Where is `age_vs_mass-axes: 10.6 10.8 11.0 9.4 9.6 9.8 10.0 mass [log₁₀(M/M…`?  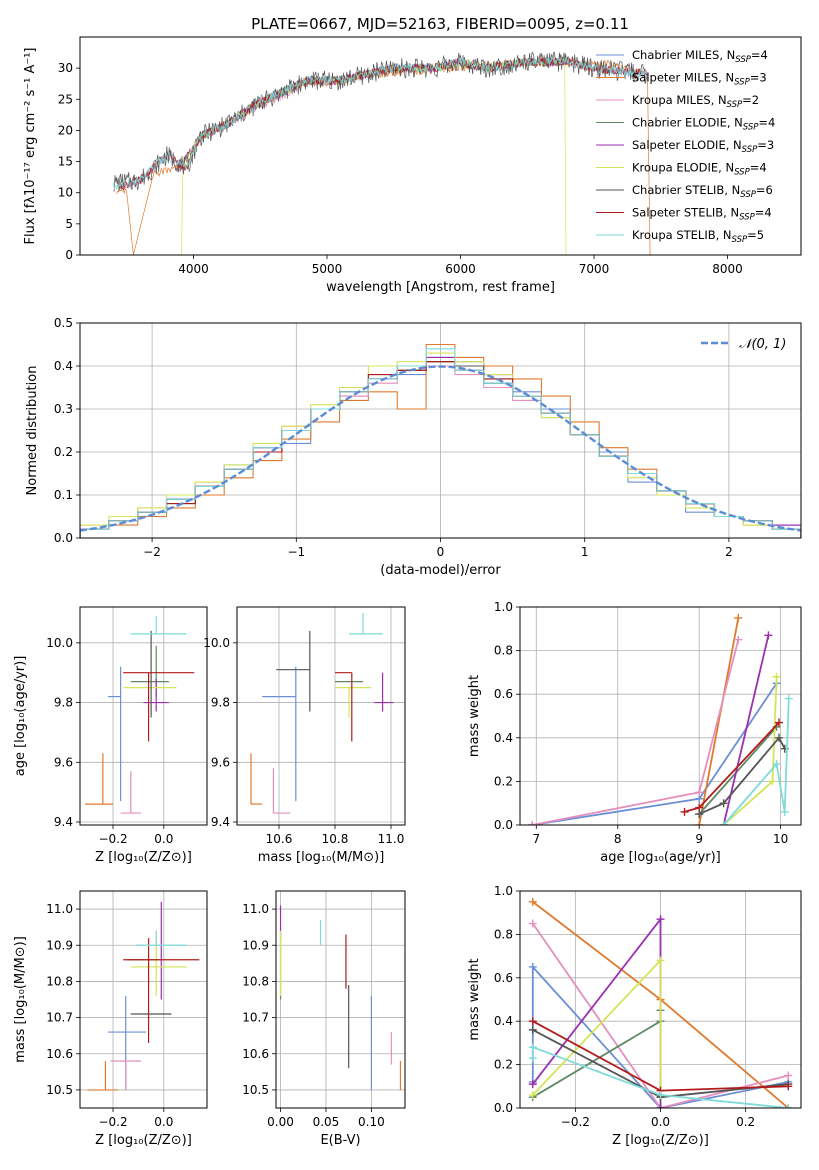
age_vs_mass-axes: 10.6 10.8 11.0 9.4 9.6 9.8 10.0 mass [log₁₀(M/M… is located at coordinates (304, 735).